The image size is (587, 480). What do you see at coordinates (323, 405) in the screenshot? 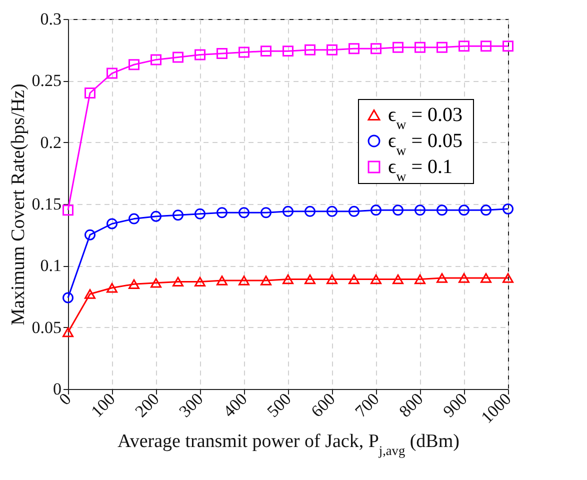
I see `x-tick-label: 600` at bounding box center [323, 405].